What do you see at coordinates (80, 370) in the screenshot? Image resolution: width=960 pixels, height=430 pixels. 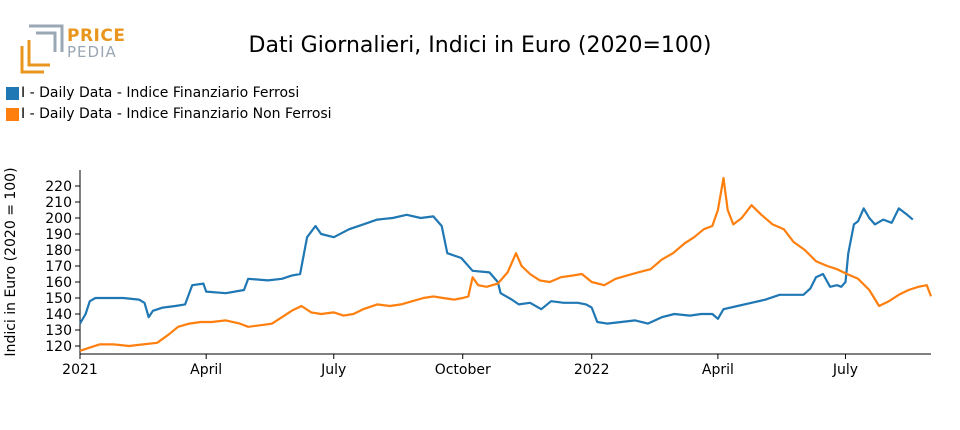 I see `x-tick-label: 2021` at bounding box center [80, 370].